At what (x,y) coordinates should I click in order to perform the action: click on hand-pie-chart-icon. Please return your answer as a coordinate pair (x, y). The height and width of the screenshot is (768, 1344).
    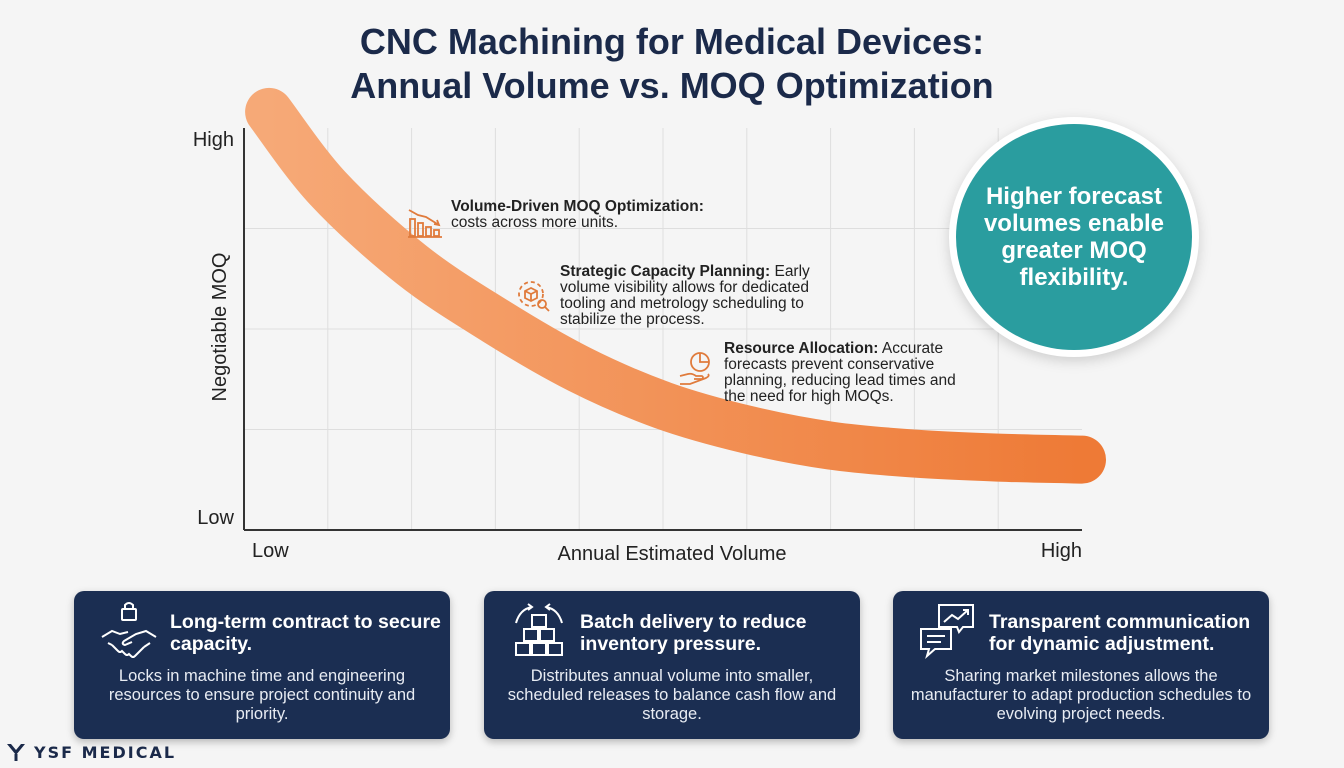
    Looking at the image, I should click on (694, 368).